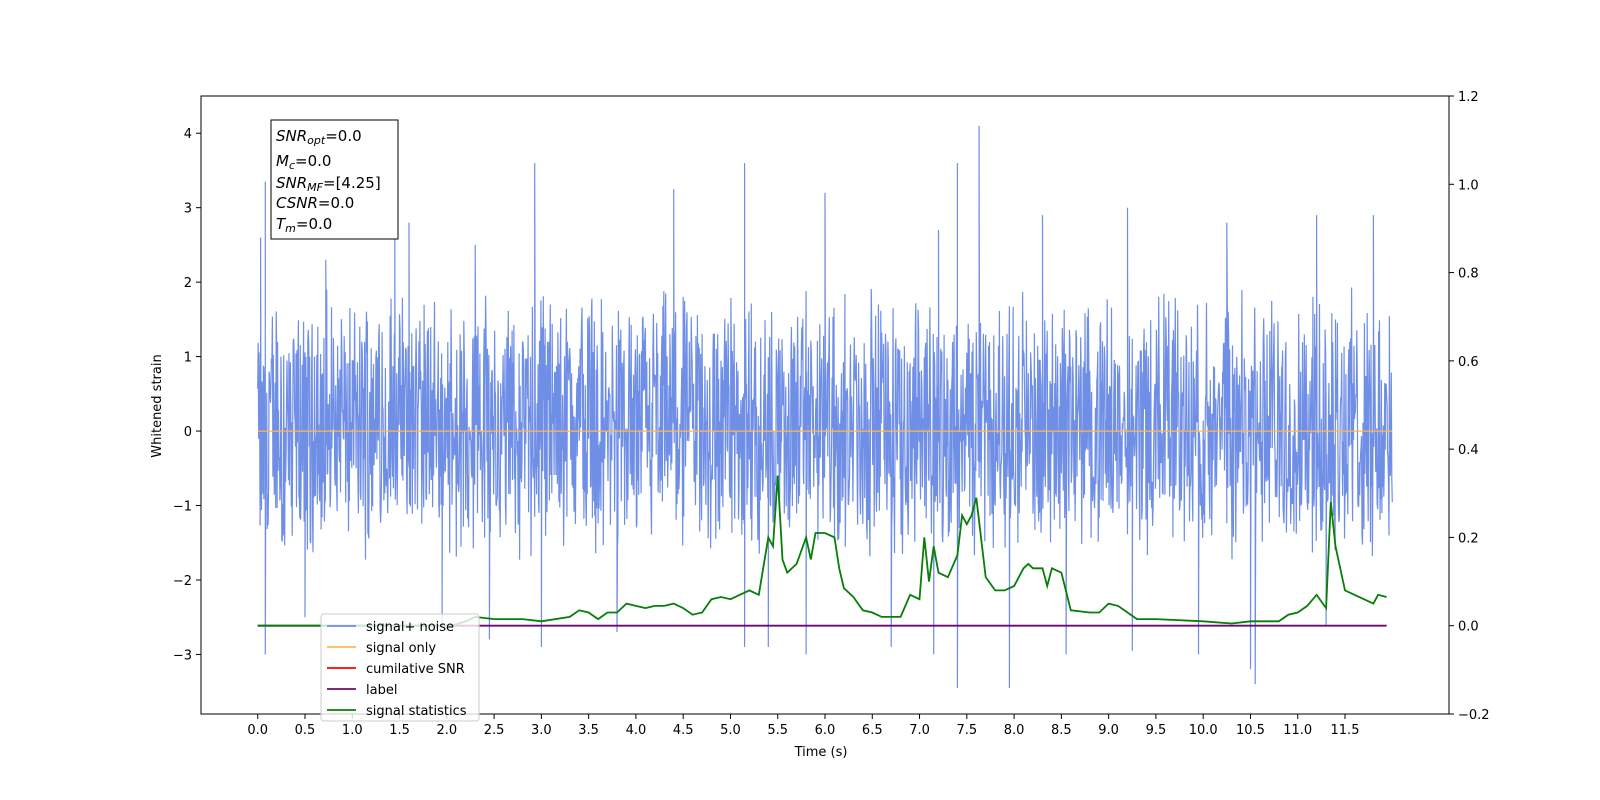 This screenshot has width=1600, height=800. I want to click on x-axis-label: Time (s), so click(821, 752).